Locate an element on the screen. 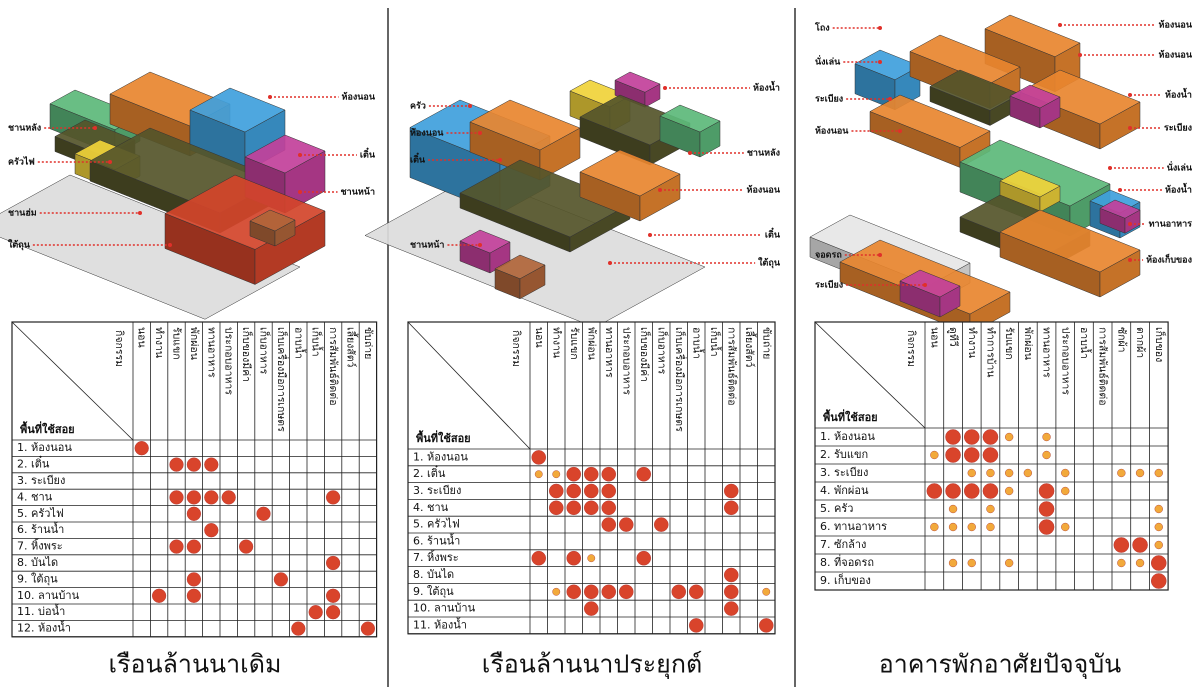 The height and width of the screenshot is (687, 1204). column-header: เก็บอาหาร is located at coordinates (265, 351).